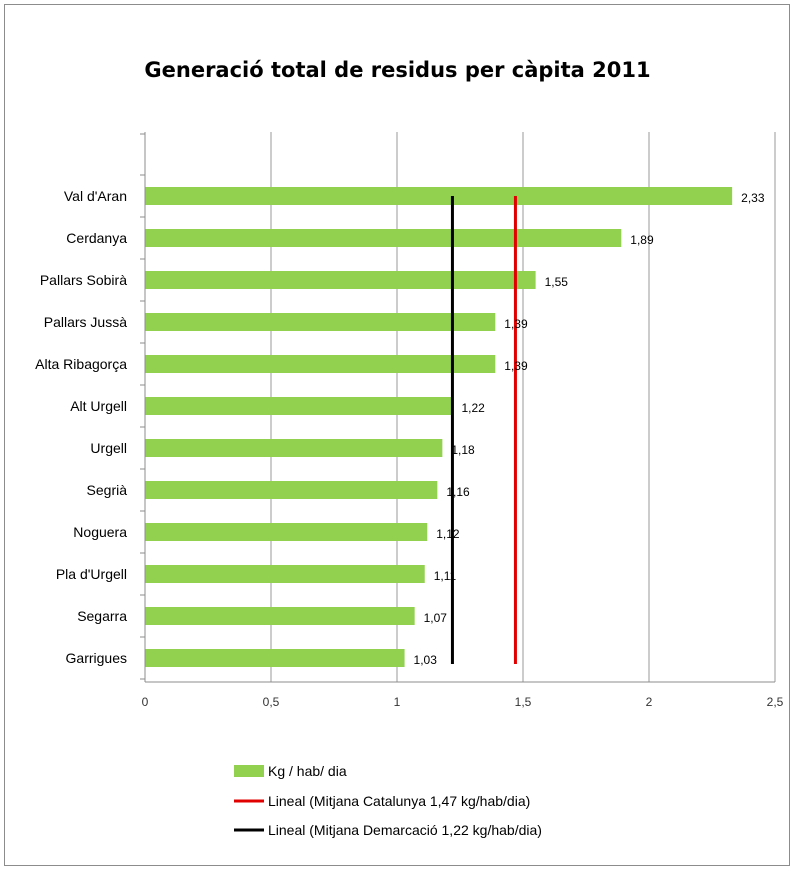 This screenshot has width=795, height=870. I want to click on x-tick-label: 1, so click(397, 702).